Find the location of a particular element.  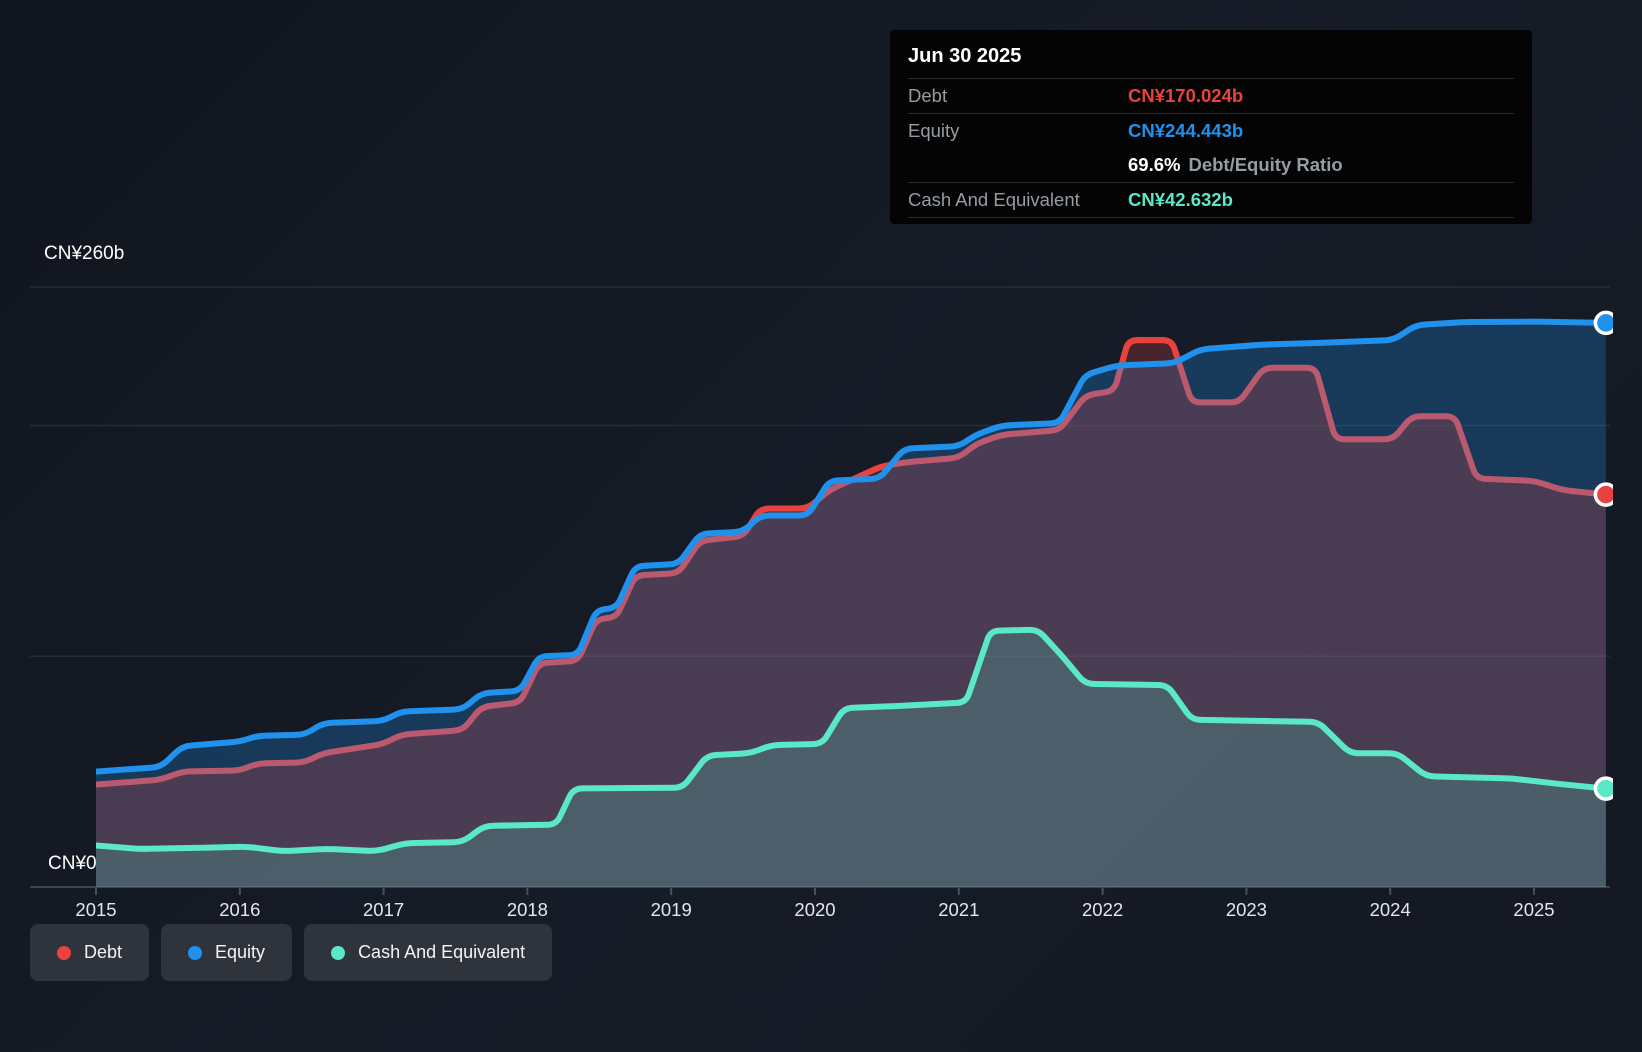

x-tick-label: 2018 is located at coordinates (527, 909).